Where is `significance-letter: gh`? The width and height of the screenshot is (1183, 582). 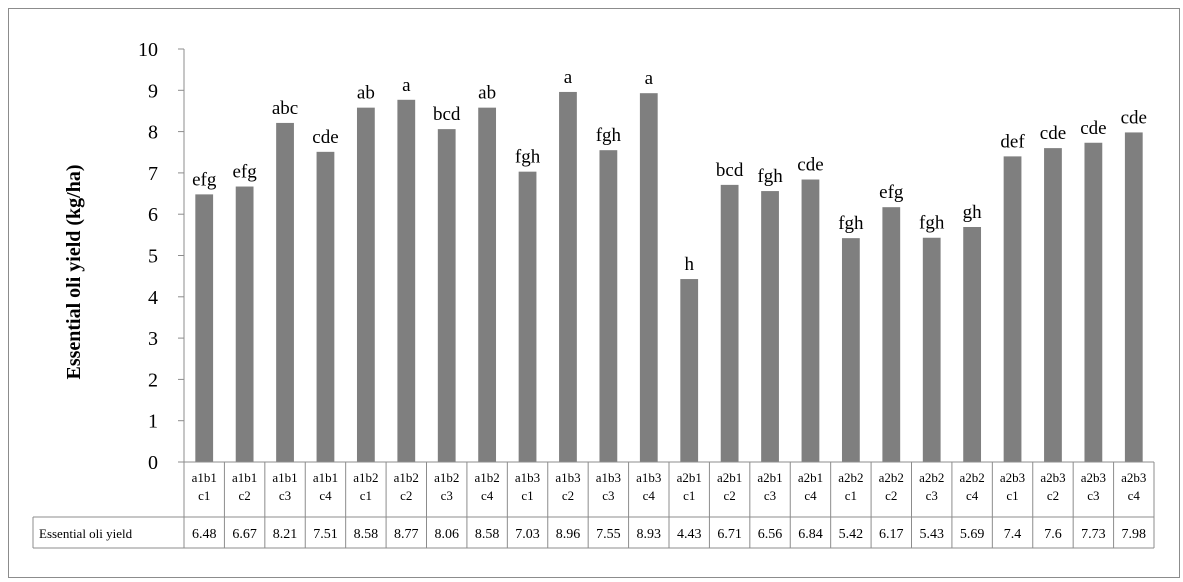
significance-letter: gh is located at coordinates (973, 212).